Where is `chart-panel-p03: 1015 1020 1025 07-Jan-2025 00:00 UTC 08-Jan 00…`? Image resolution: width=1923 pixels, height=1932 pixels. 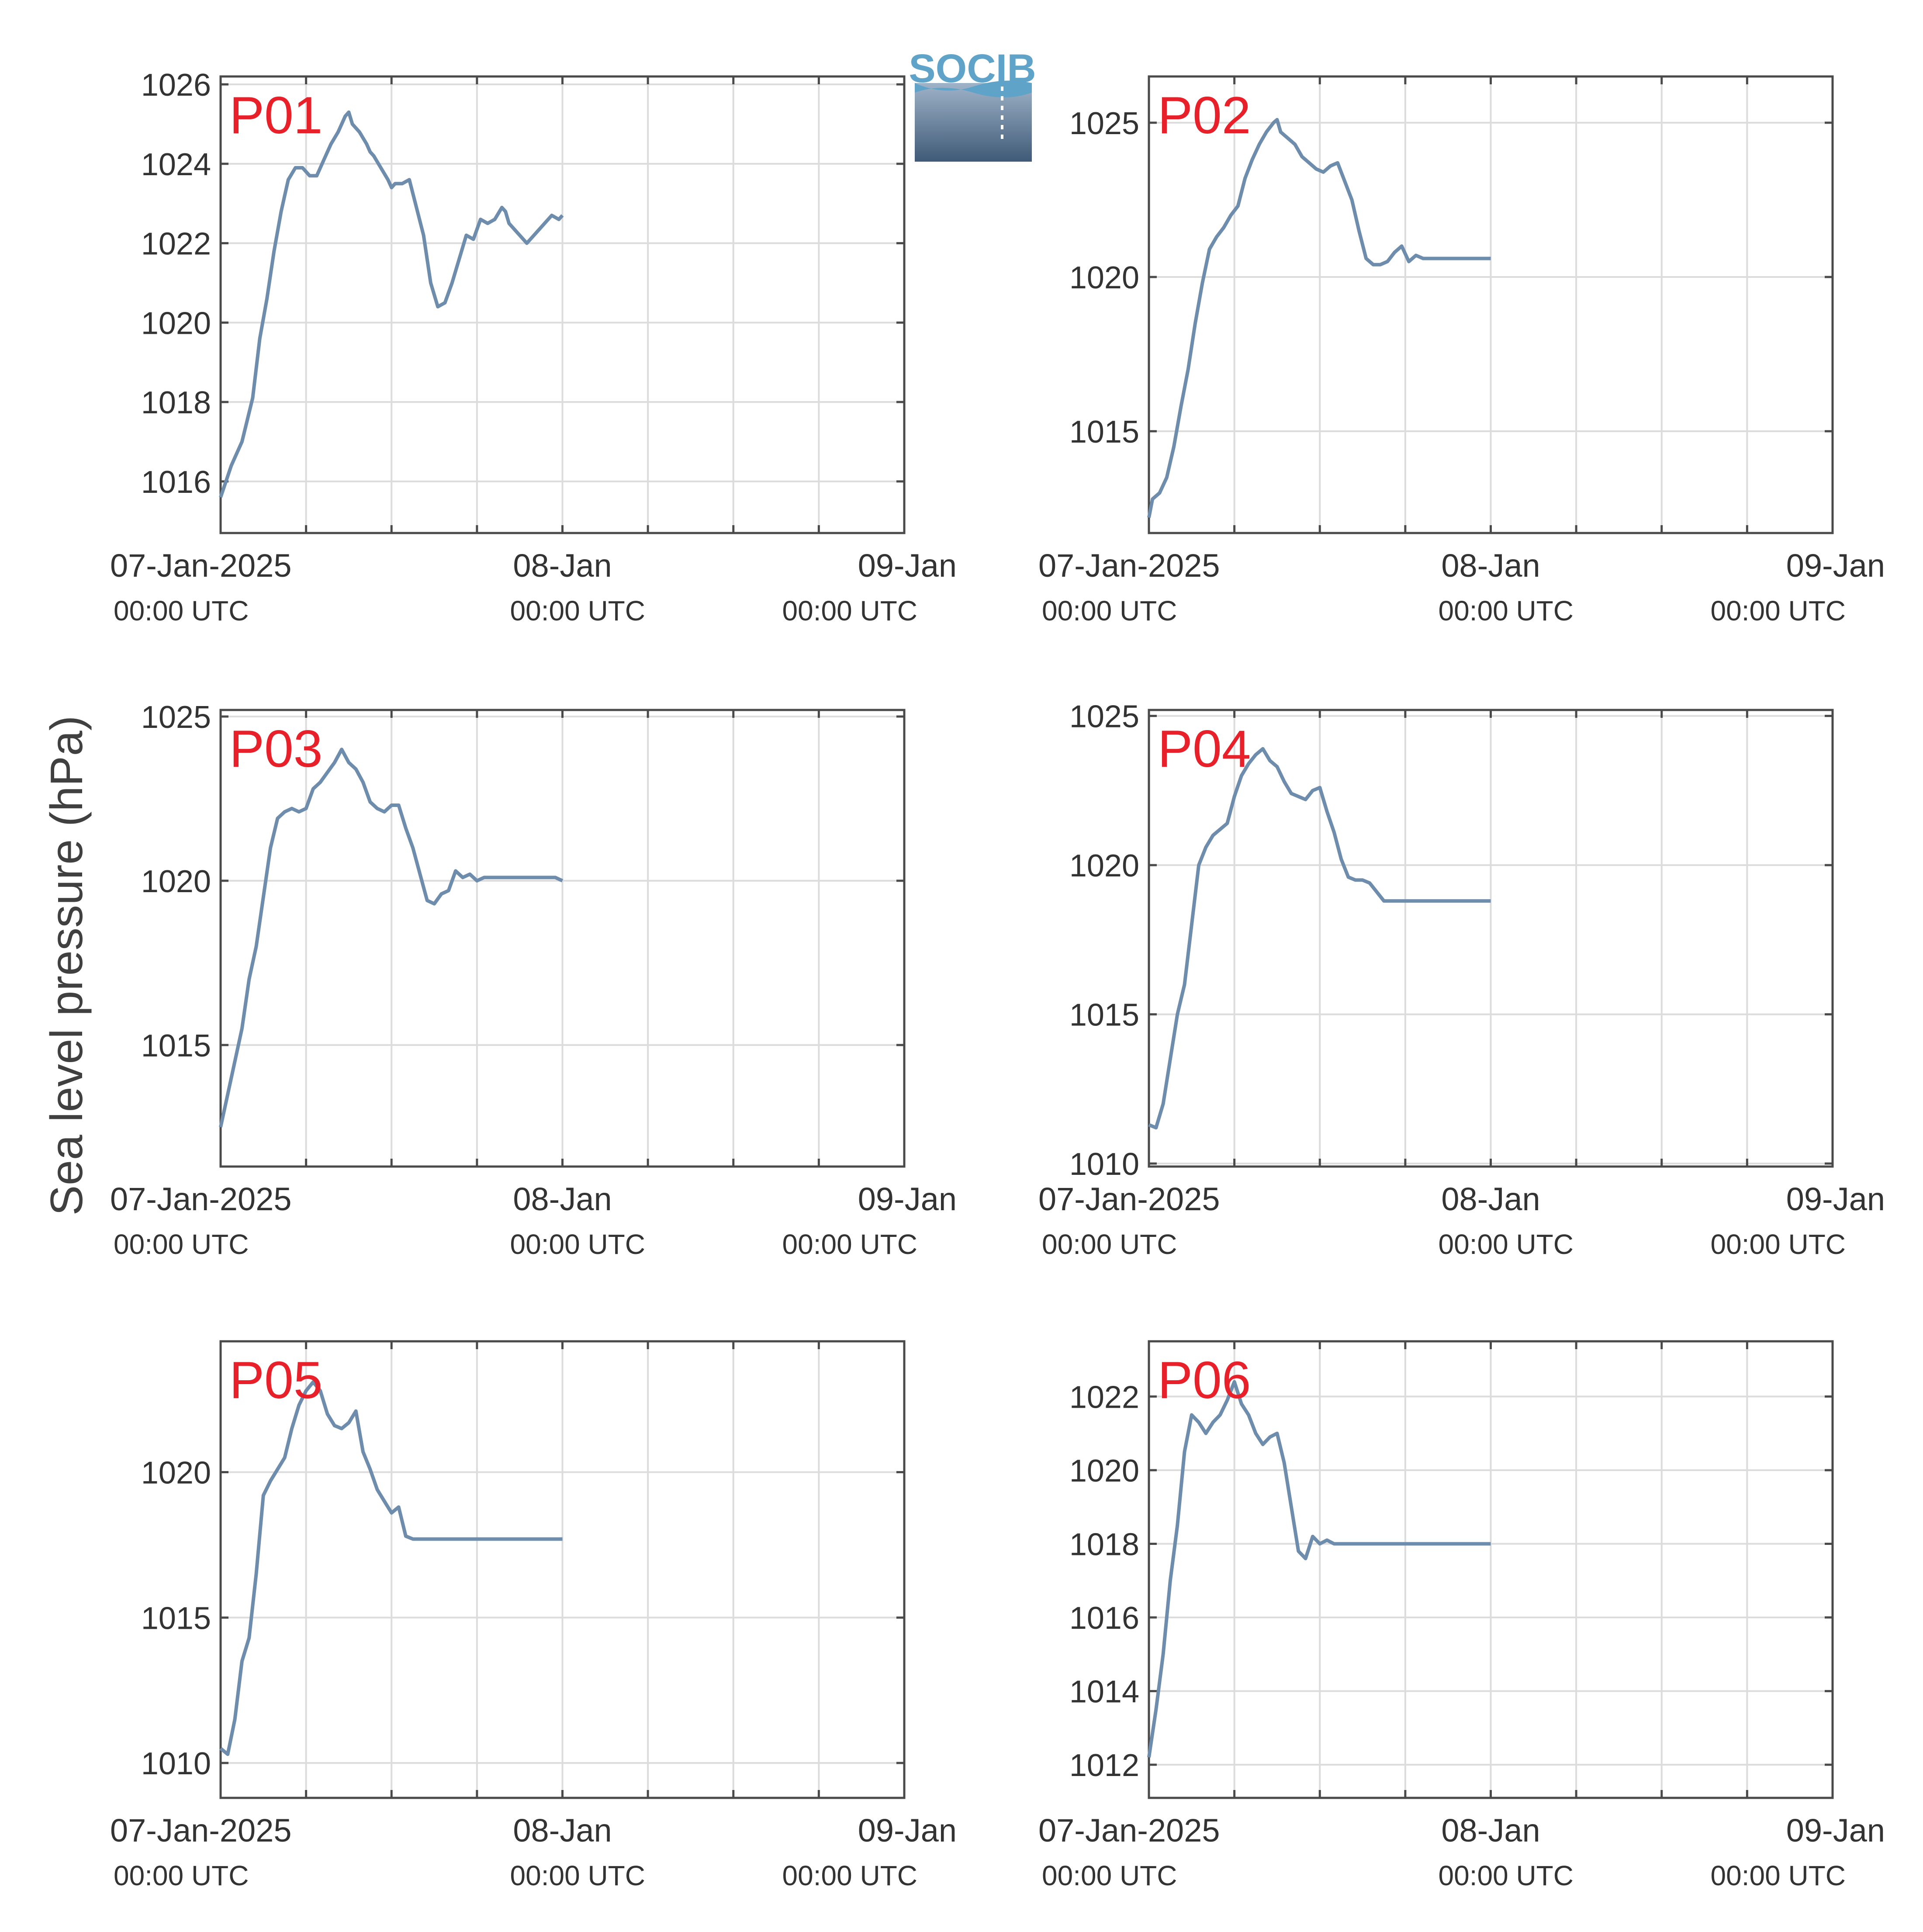 chart-panel-p03: 1015 1020 1025 07-Jan-2025 00:00 UTC 08-Jan 00… is located at coordinates (533, 980).